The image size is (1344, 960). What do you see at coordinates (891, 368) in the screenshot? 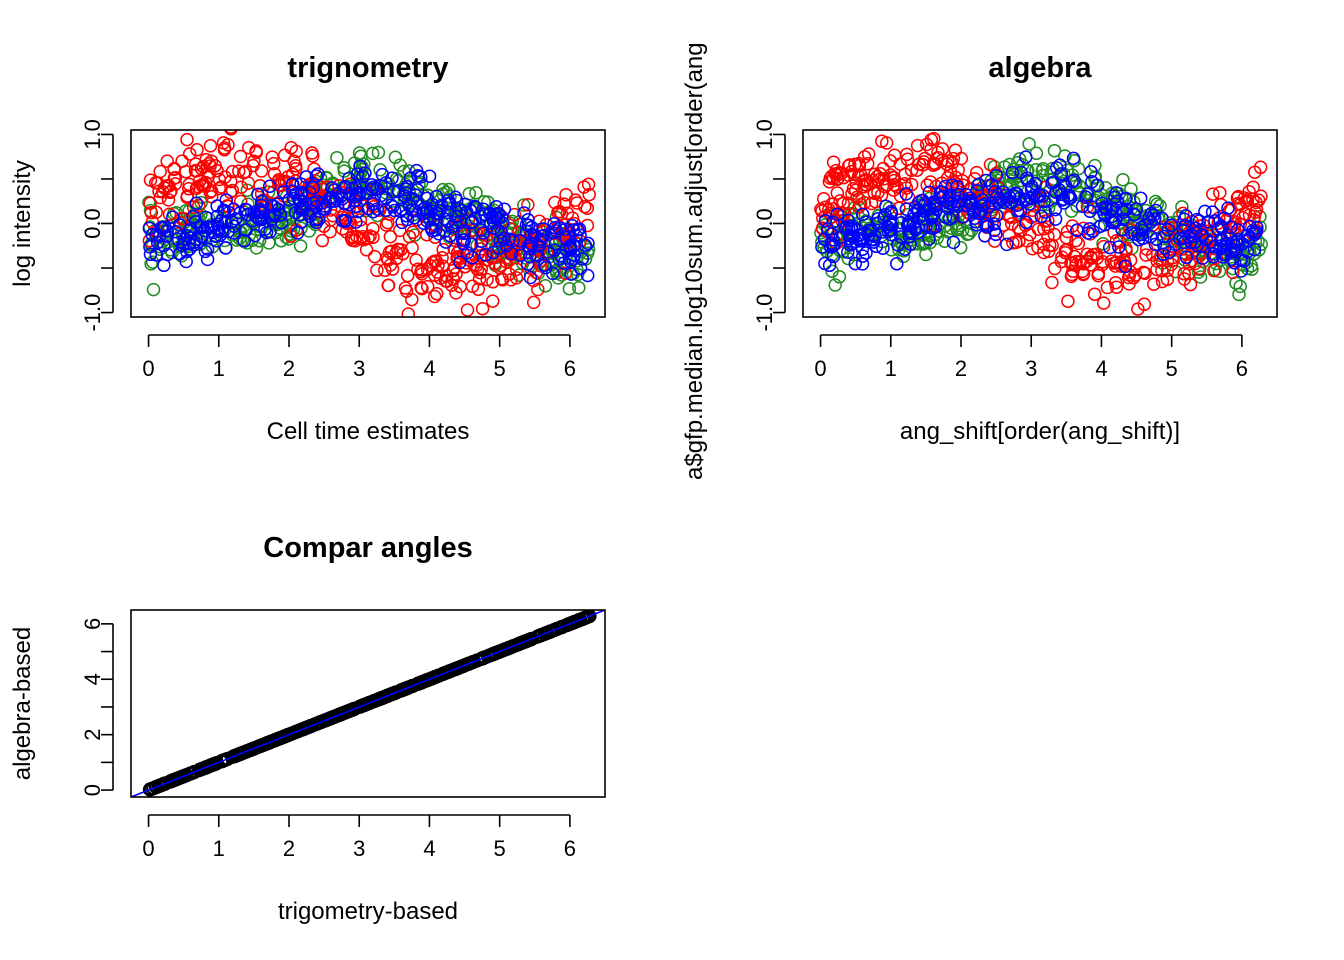
I see `x-tick-label: 1` at bounding box center [891, 368].